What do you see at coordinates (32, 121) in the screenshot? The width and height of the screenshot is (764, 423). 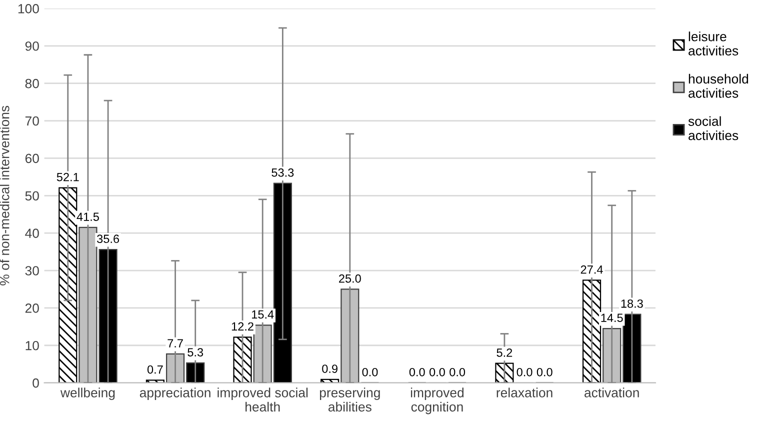 I see `y-tick-label: 70` at bounding box center [32, 121].